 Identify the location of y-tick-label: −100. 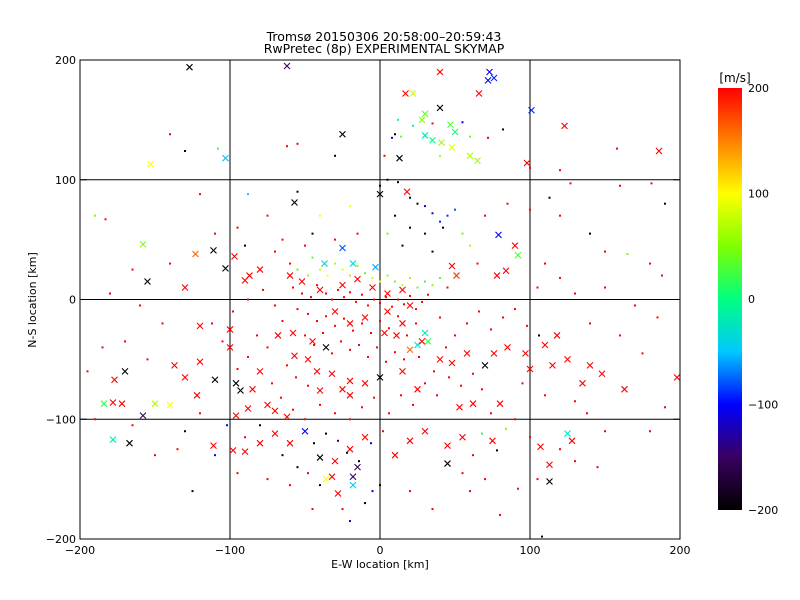
(61, 419).